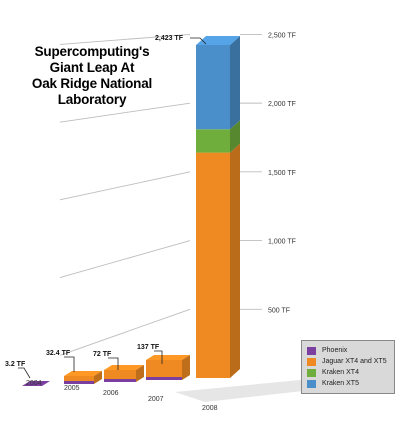 The width and height of the screenshot is (400, 424). What do you see at coordinates (58, 353) in the screenshot?
I see `data-label: 32.4 TF` at bounding box center [58, 353].